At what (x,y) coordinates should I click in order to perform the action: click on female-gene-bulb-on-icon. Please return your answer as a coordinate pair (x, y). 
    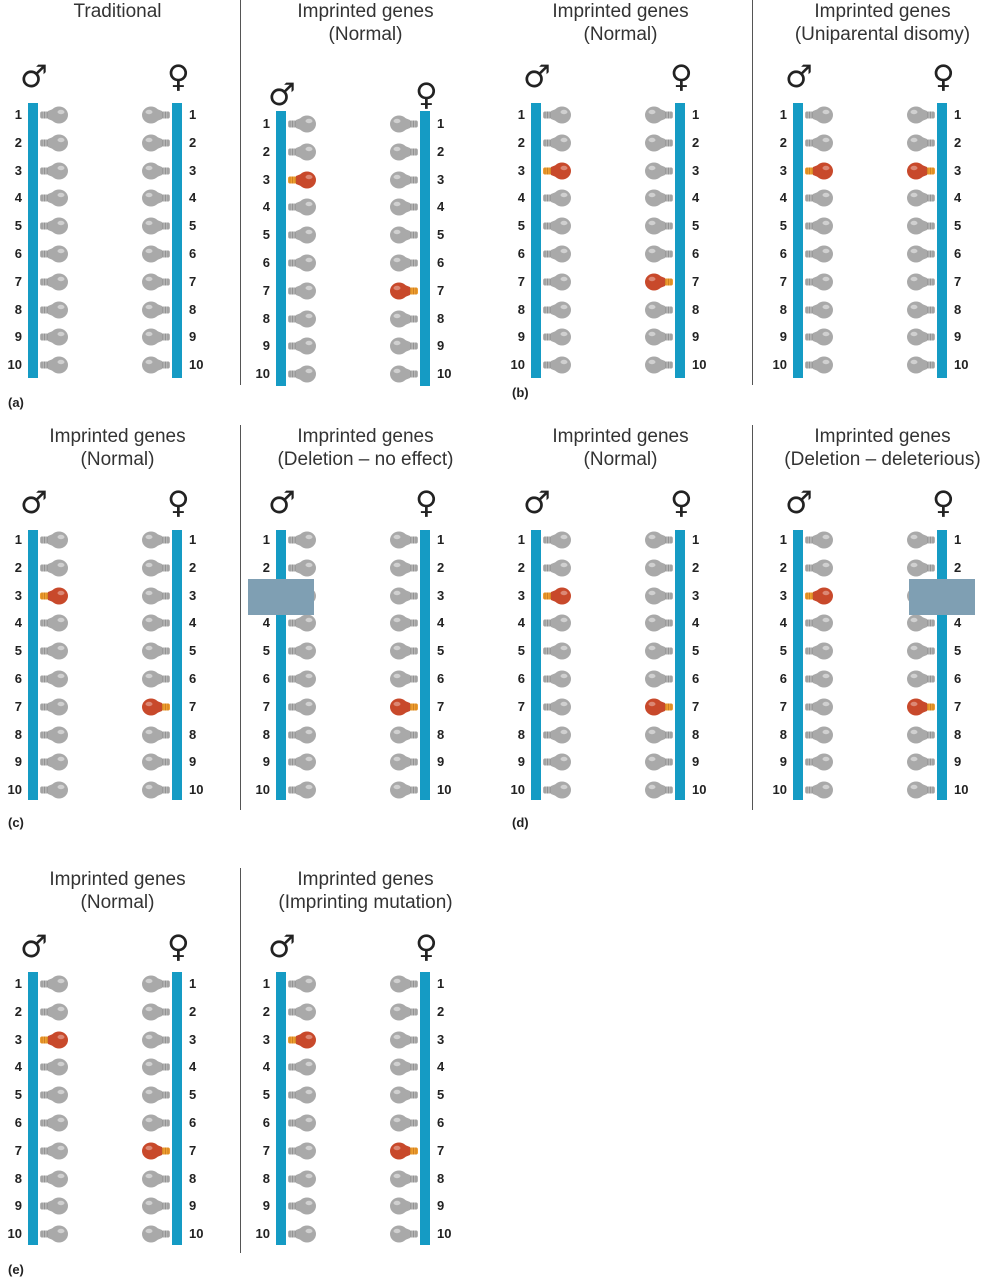
    Looking at the image, I should click on (404, 707).